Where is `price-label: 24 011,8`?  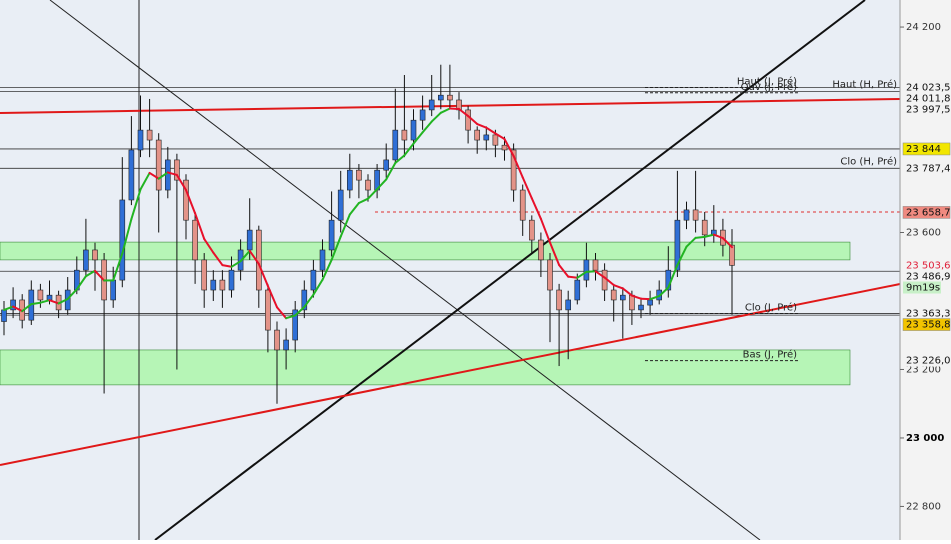
price-label: 24 011,8 is located at coordinates (928, 98).